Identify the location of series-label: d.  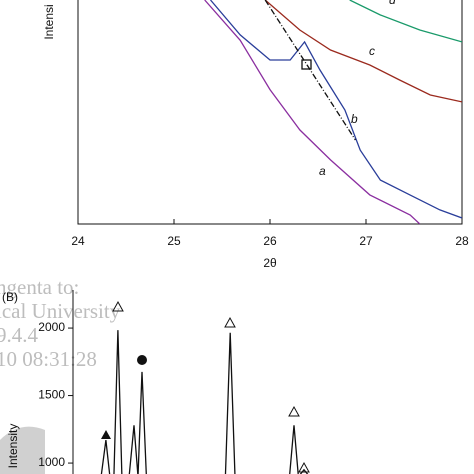
(392, 3).